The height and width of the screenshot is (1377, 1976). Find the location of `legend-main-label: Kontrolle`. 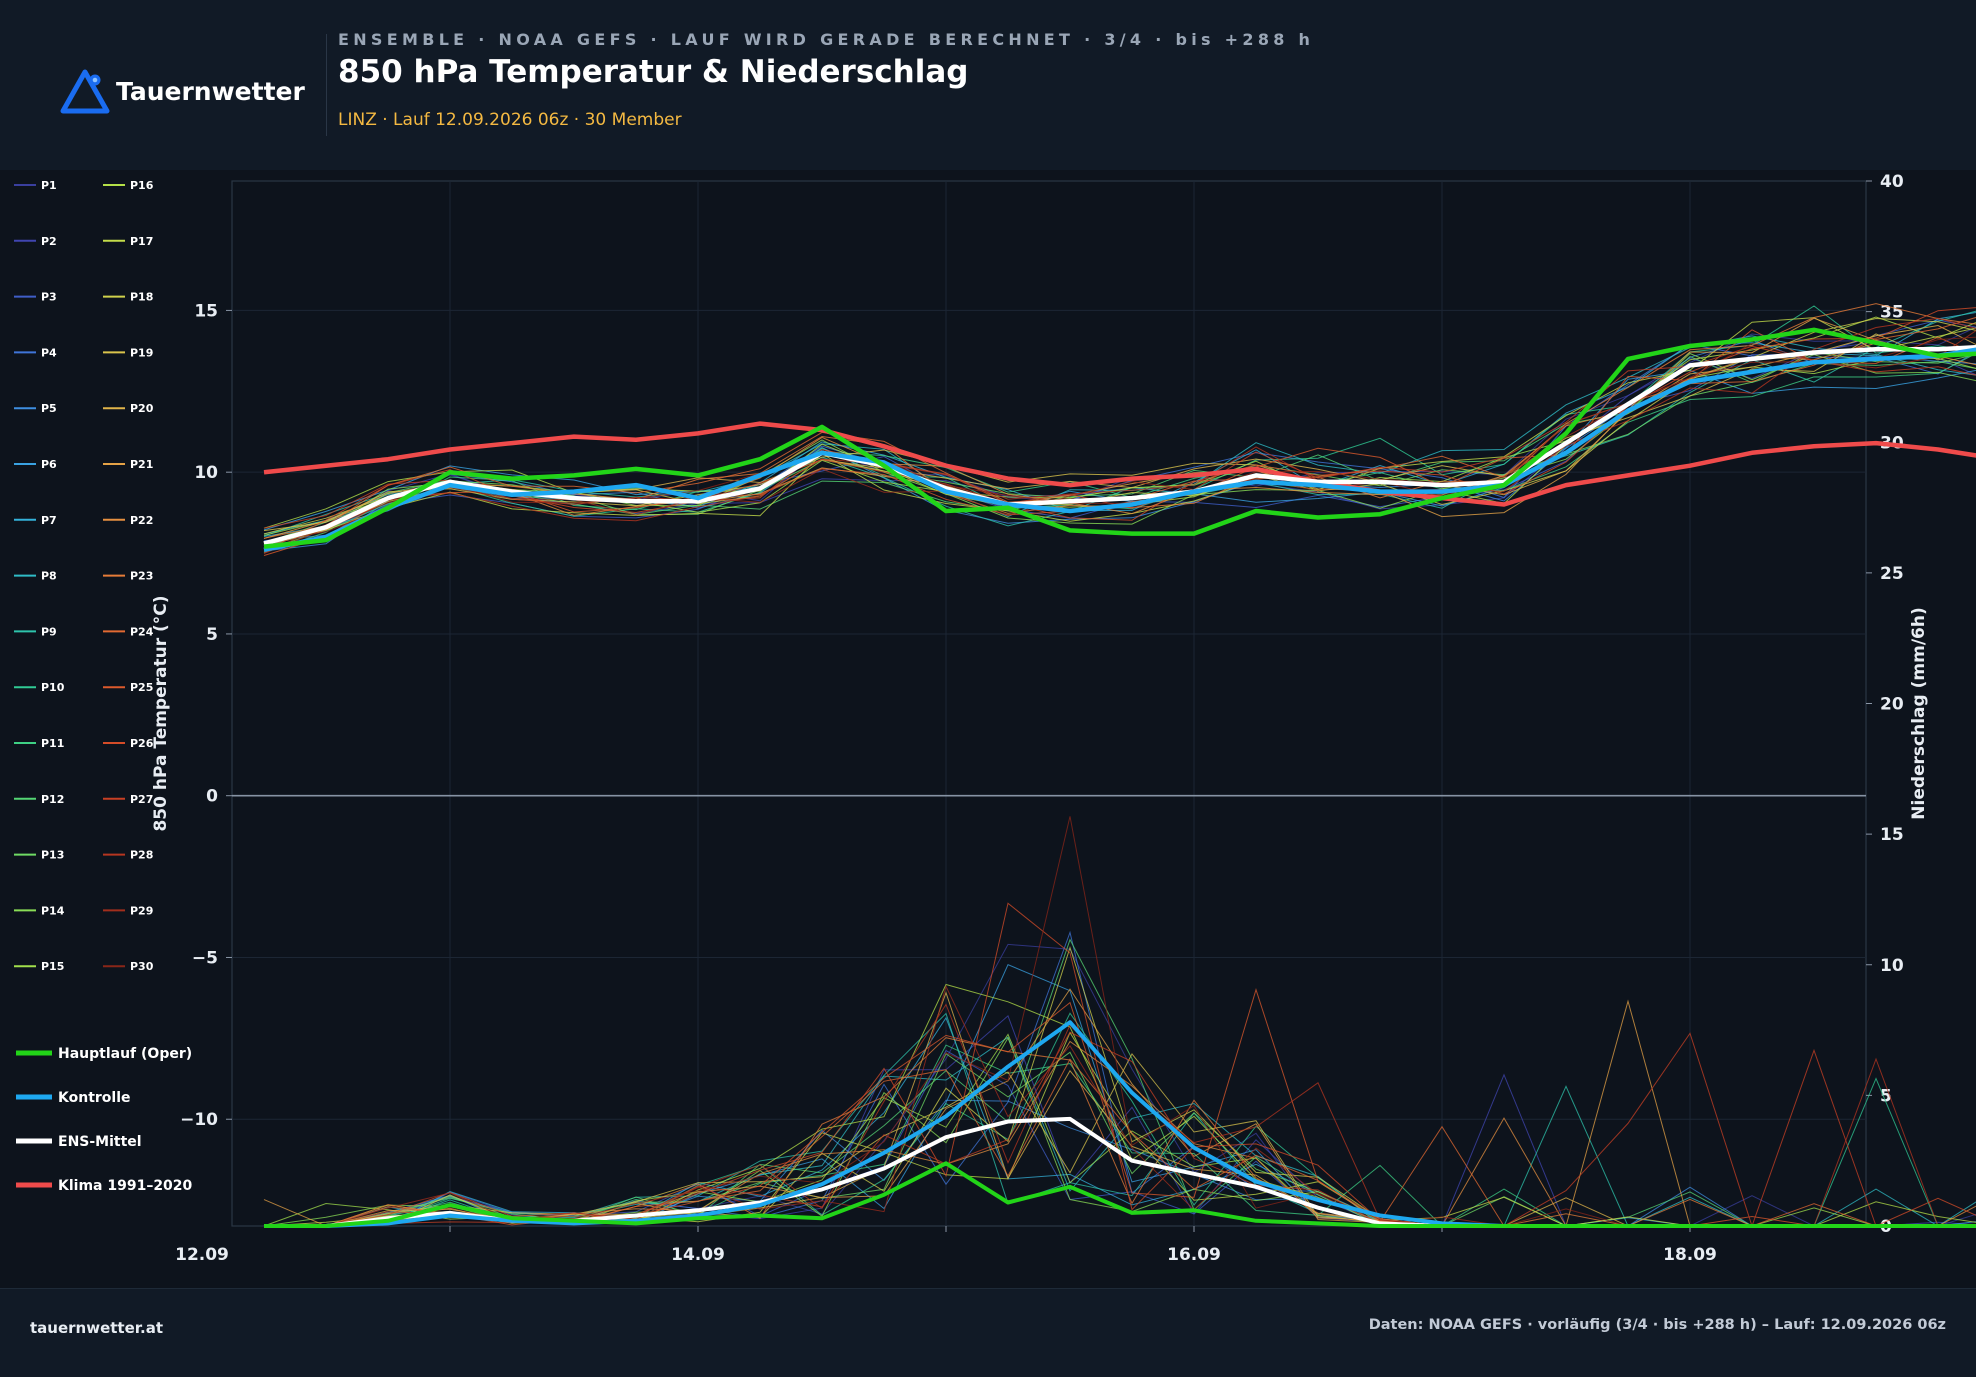

legend-main-label: Kontrolle is located at coordinates (94, 1098).